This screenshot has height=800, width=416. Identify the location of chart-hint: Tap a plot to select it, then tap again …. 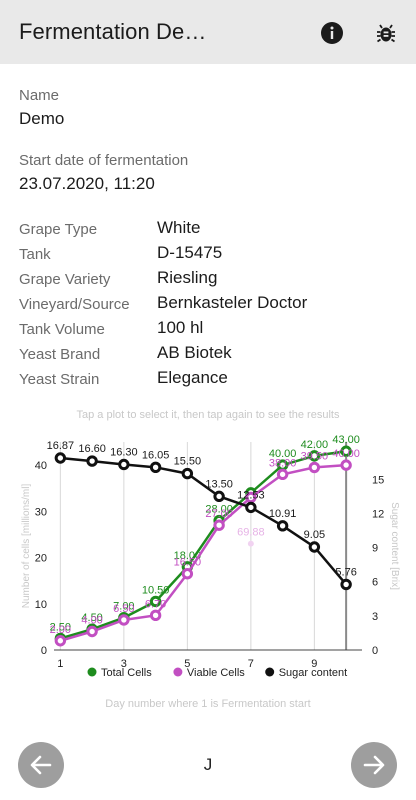
(208, 415).